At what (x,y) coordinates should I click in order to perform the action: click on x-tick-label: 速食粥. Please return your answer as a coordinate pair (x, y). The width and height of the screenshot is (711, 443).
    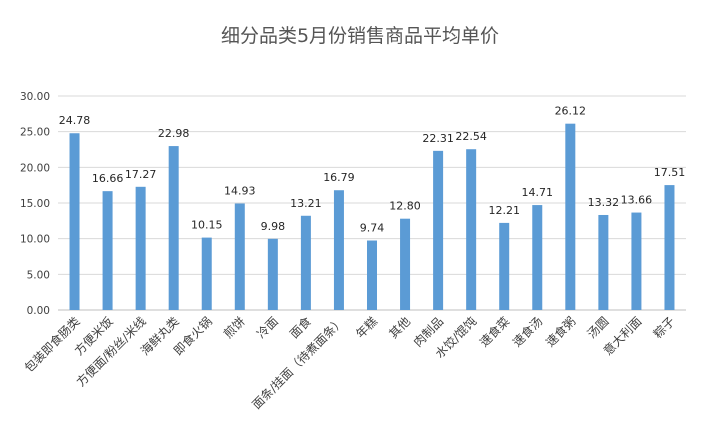
    Looking at the image, I should click on (560, 332).